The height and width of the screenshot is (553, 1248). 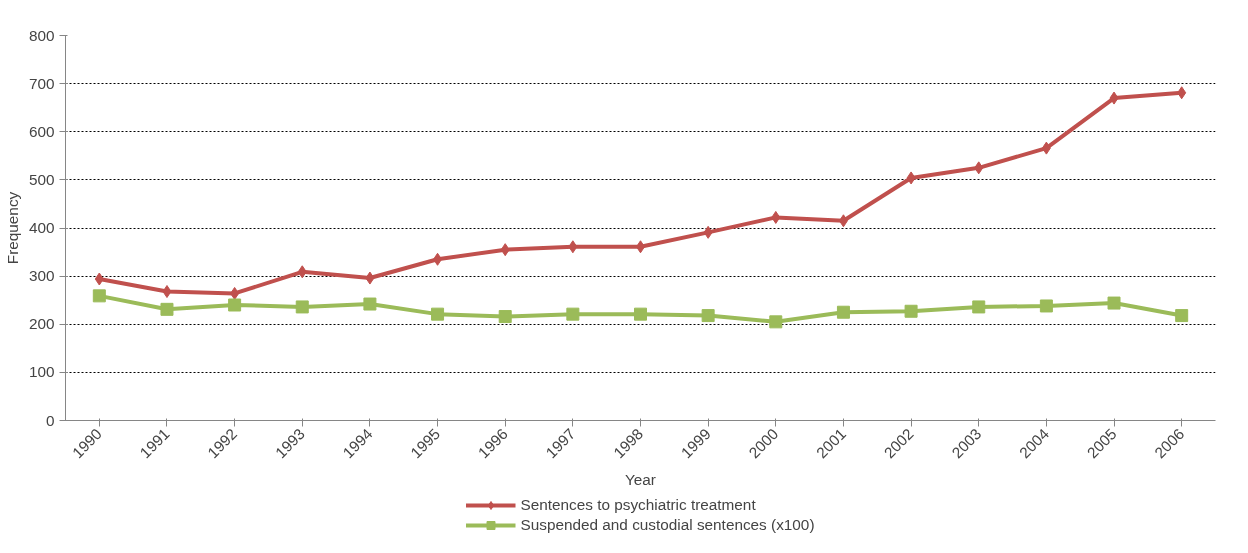 I want to click on y-tick-label: 600, so click(x=41, y=131).